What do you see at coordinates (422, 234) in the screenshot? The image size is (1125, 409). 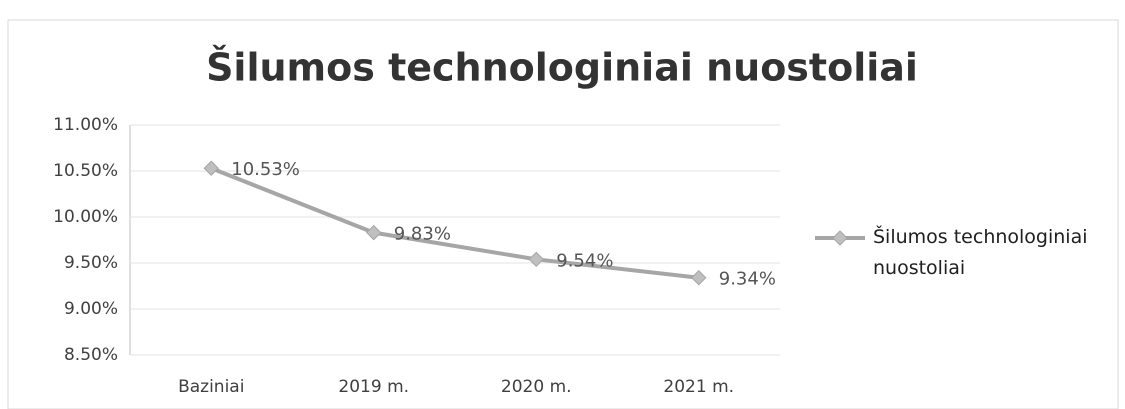 I see `data-label: 9.83%` at bounding box center [422, 234].